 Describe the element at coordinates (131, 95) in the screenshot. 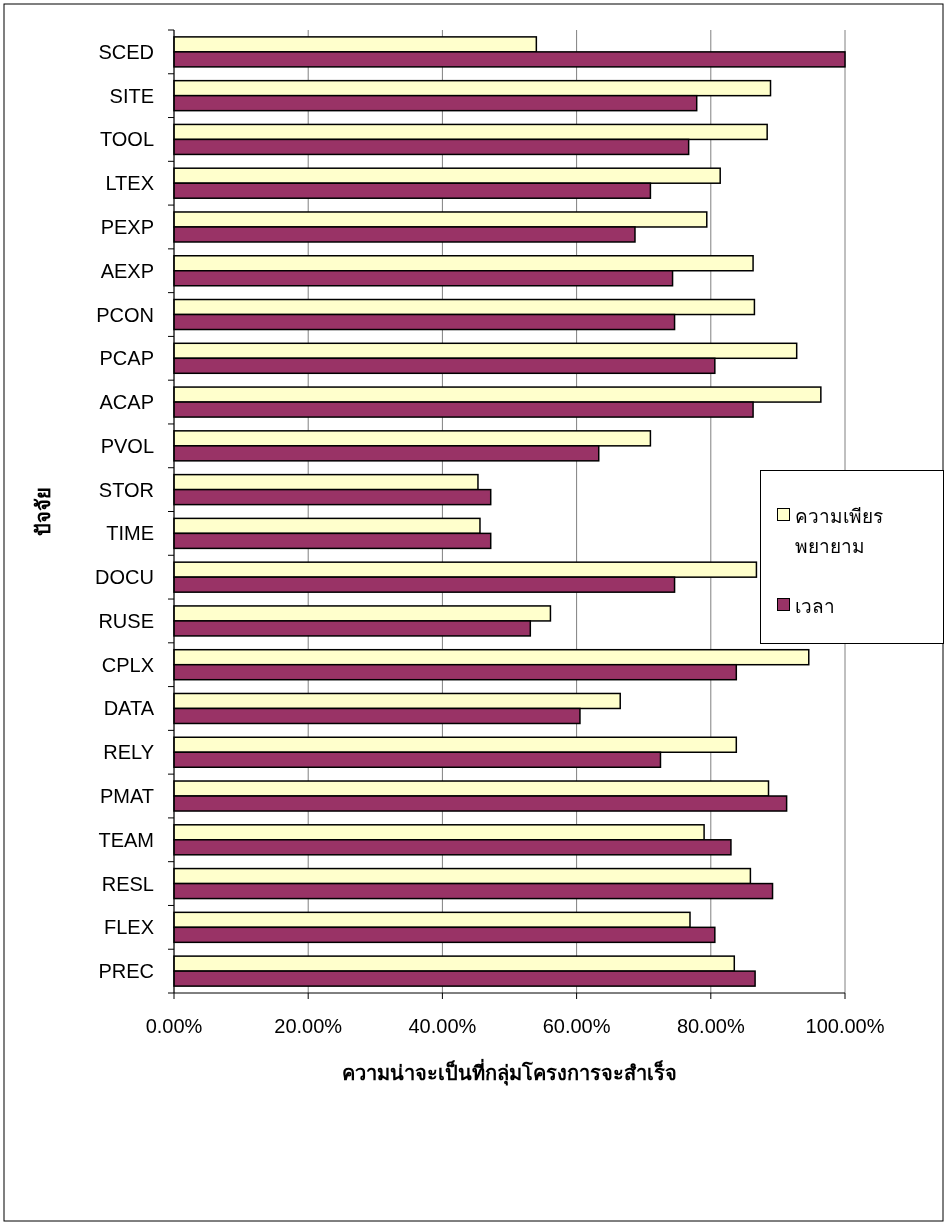

I see `y-tick-label: SITE` at that location.